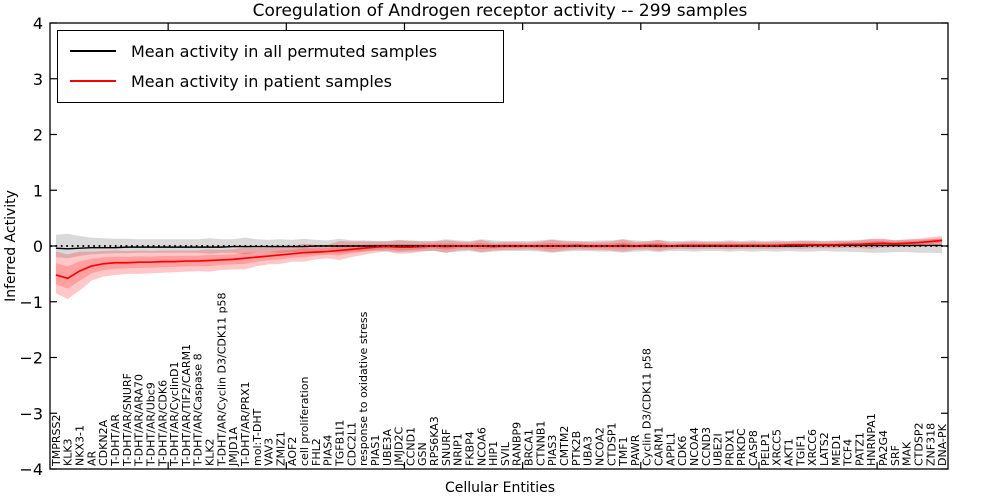 This screenshot has width=1000, height=500. I want to click on x-category-label: PATZ1, so click(859, 449).